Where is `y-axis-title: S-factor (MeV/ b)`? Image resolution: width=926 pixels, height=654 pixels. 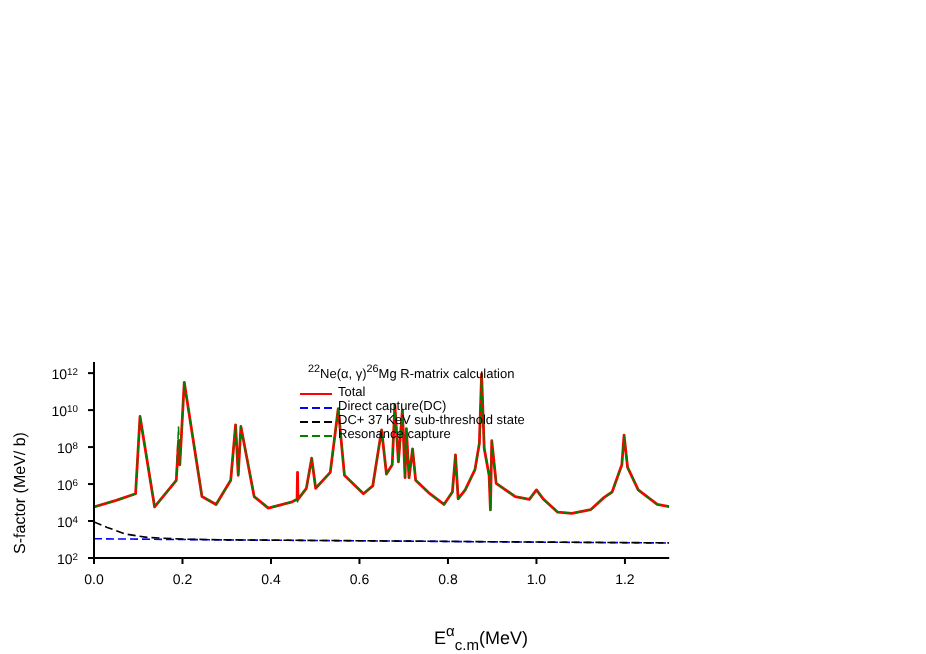 y-axis-title: S-factor (MeV/ b) is located at coordinates (20, 493).